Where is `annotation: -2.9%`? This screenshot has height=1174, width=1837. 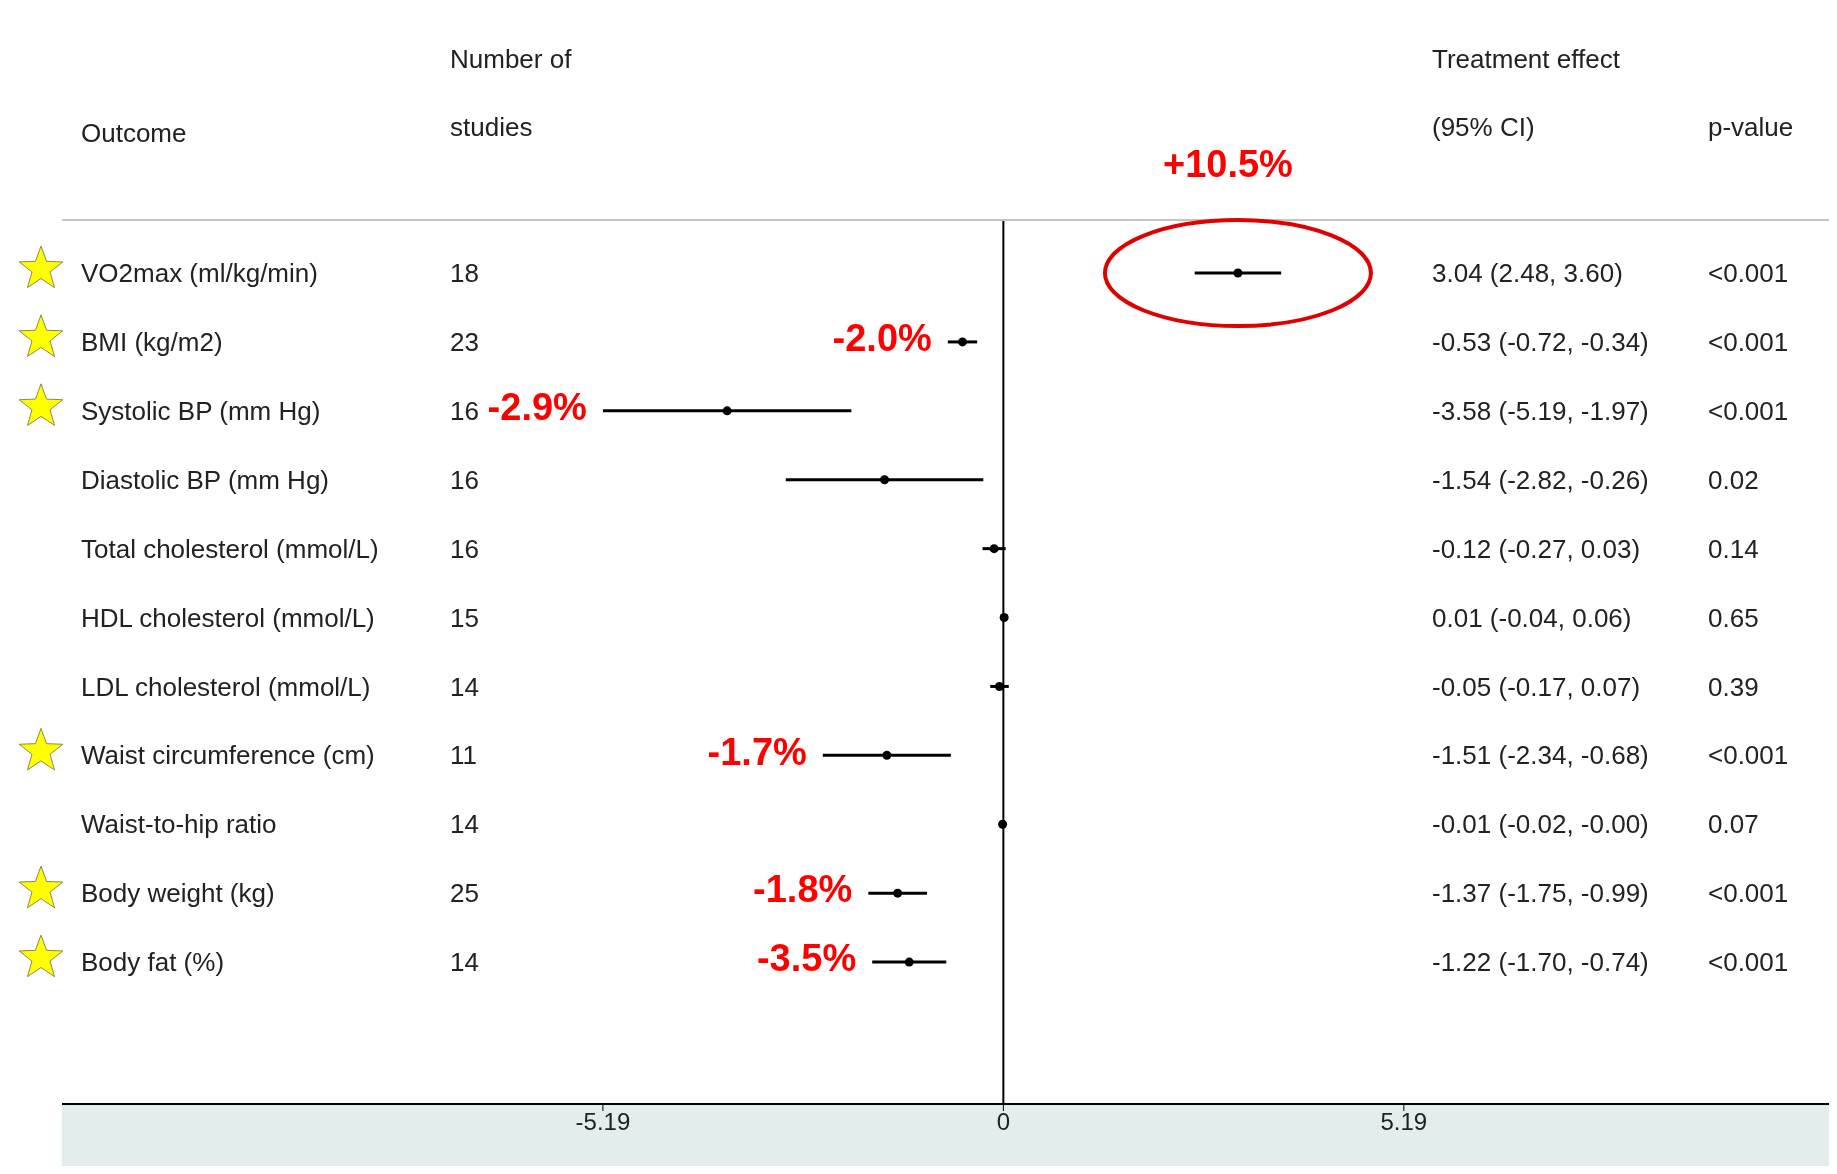
annotation: -2.9% is located at coordinates (537, 407).